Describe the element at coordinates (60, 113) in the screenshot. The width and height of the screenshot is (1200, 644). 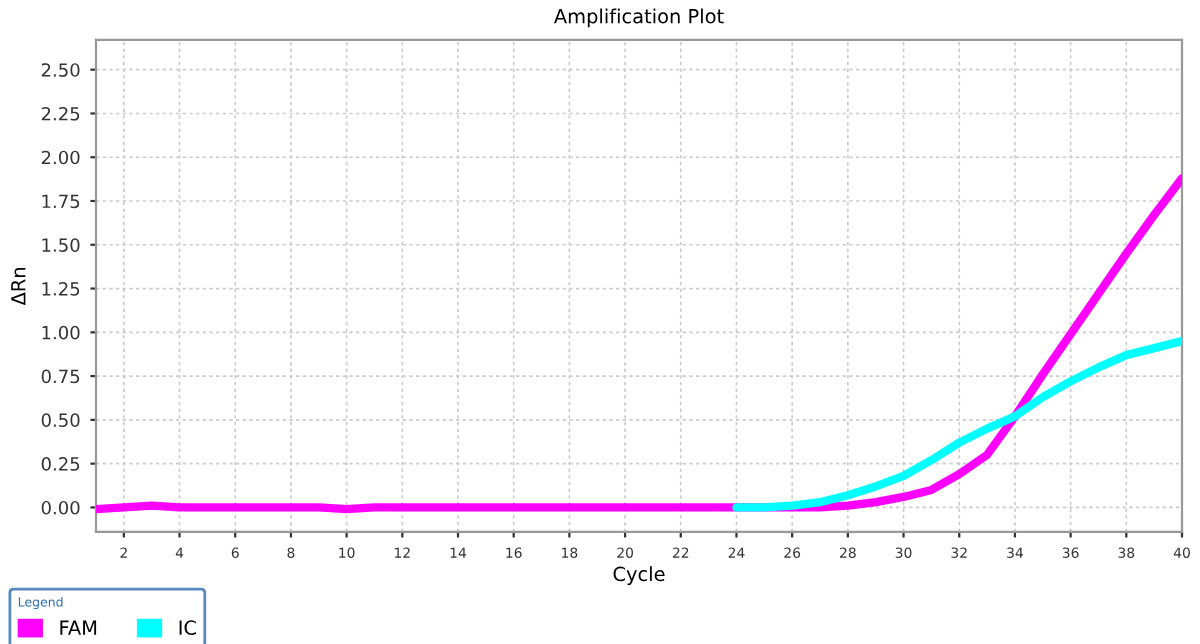
I see `y-tick-label: 2.25` at that location.